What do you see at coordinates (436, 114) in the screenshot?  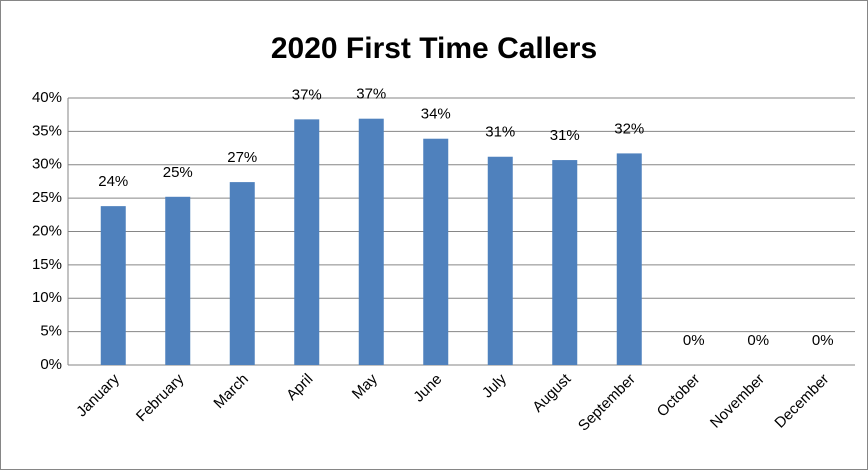 I see `value-label: 34%` at bounding box center [436, 114].